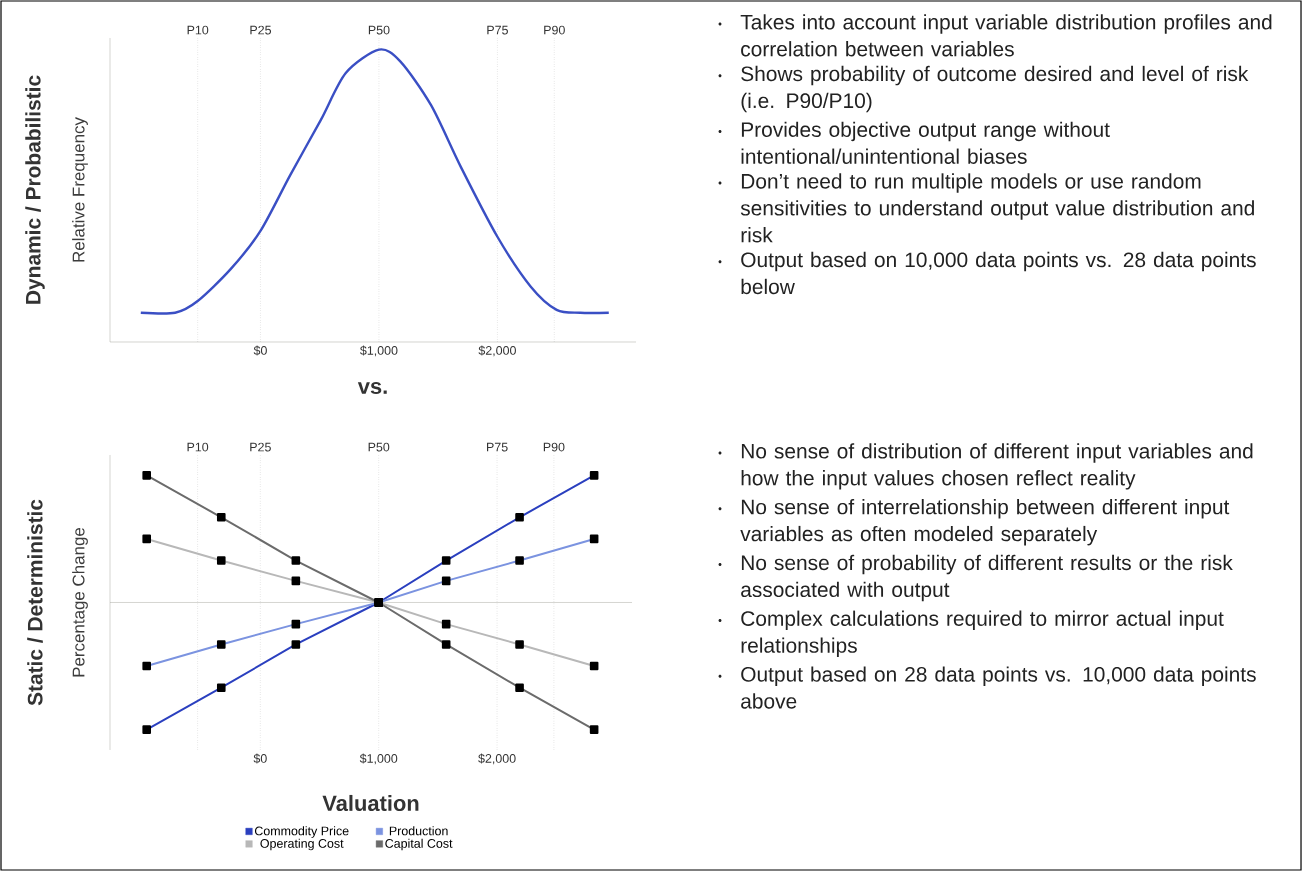  Describe the element at coordinates (995, 89) in the screenshot. I see `text: Shows probability of outcome desired and level of risk (i.e. P90/P10)` at that location.